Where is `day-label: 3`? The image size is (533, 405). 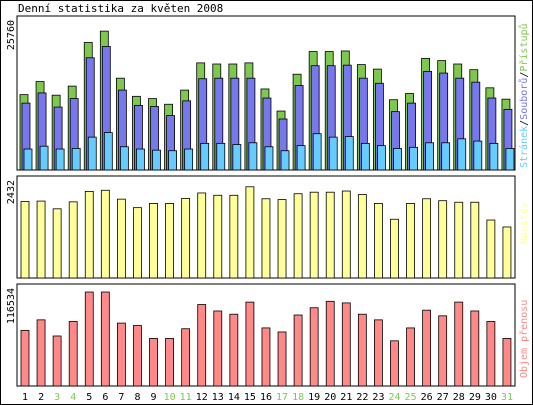
day-label: 3 is located at coordinates (57, 397).